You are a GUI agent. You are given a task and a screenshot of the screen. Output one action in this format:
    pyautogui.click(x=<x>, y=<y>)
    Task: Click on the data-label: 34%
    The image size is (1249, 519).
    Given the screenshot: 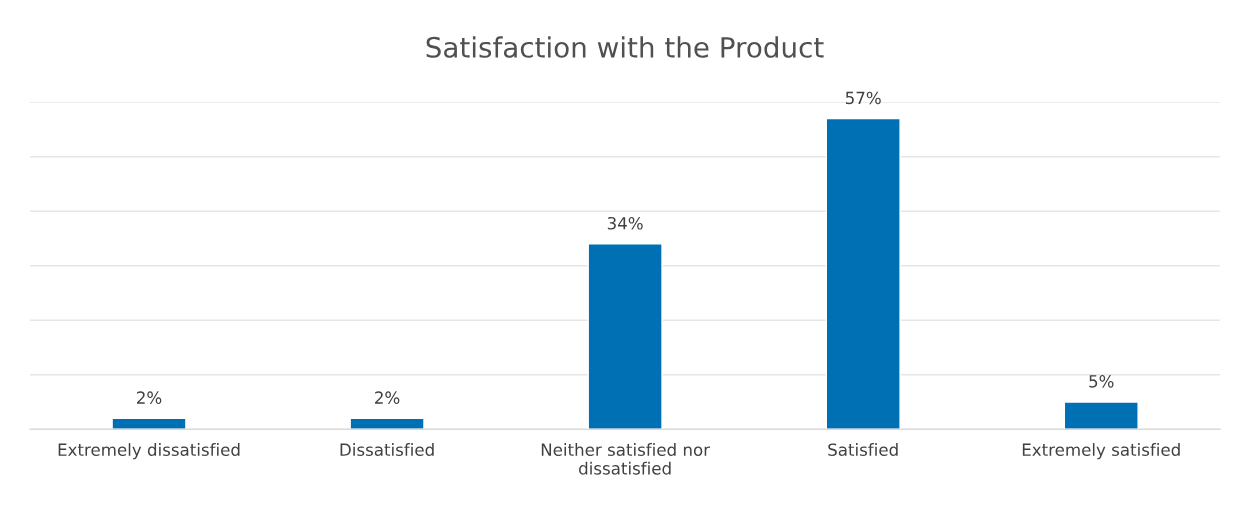 What is the action you would take?
    pyautogui.click(x=625, y=223)
    